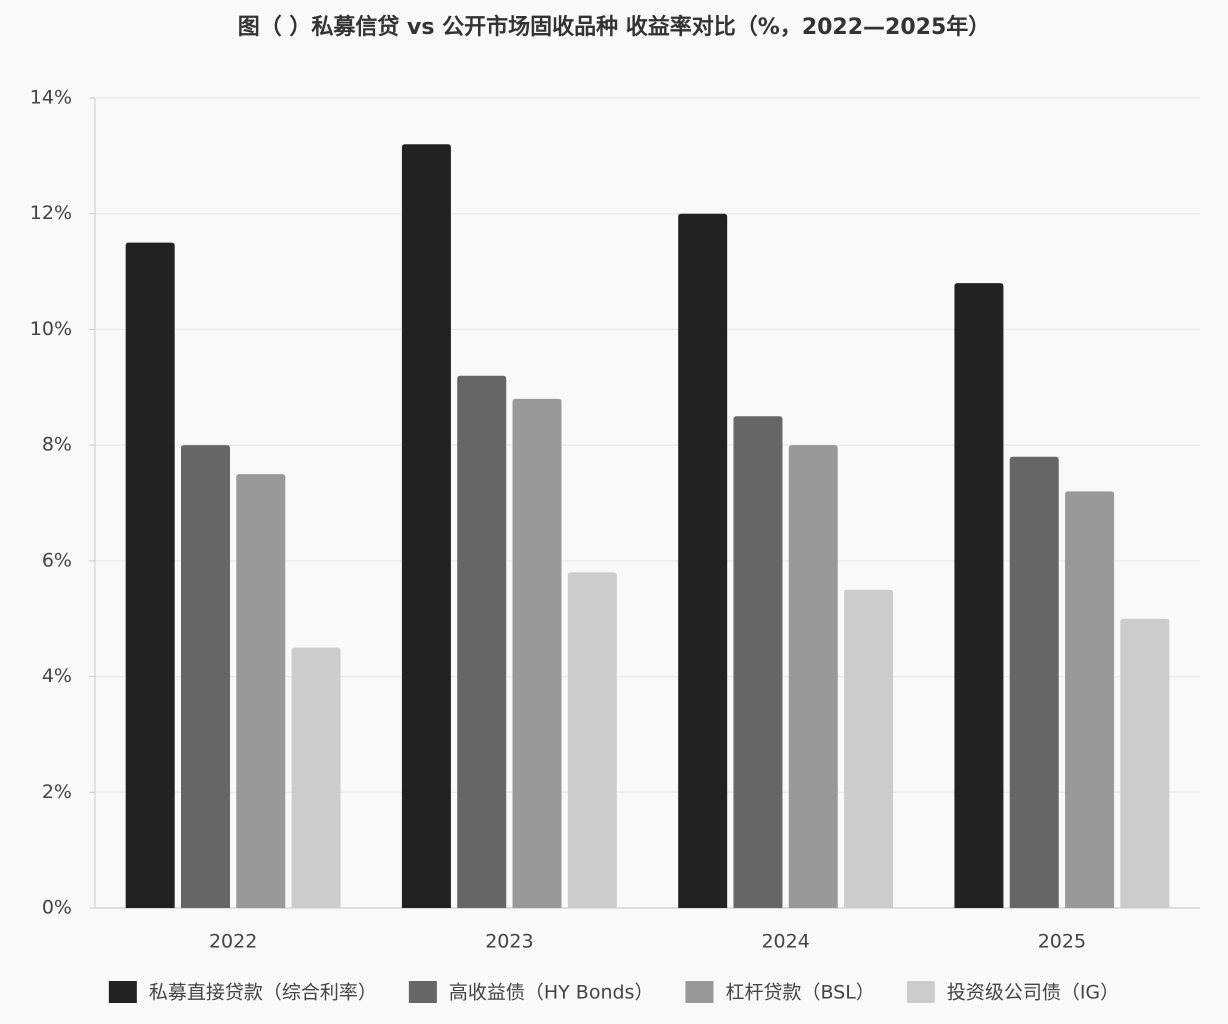  Describe the element at coordinates (785, 942) in the screenshot. I see `x-tick-label: 2024` at that location.